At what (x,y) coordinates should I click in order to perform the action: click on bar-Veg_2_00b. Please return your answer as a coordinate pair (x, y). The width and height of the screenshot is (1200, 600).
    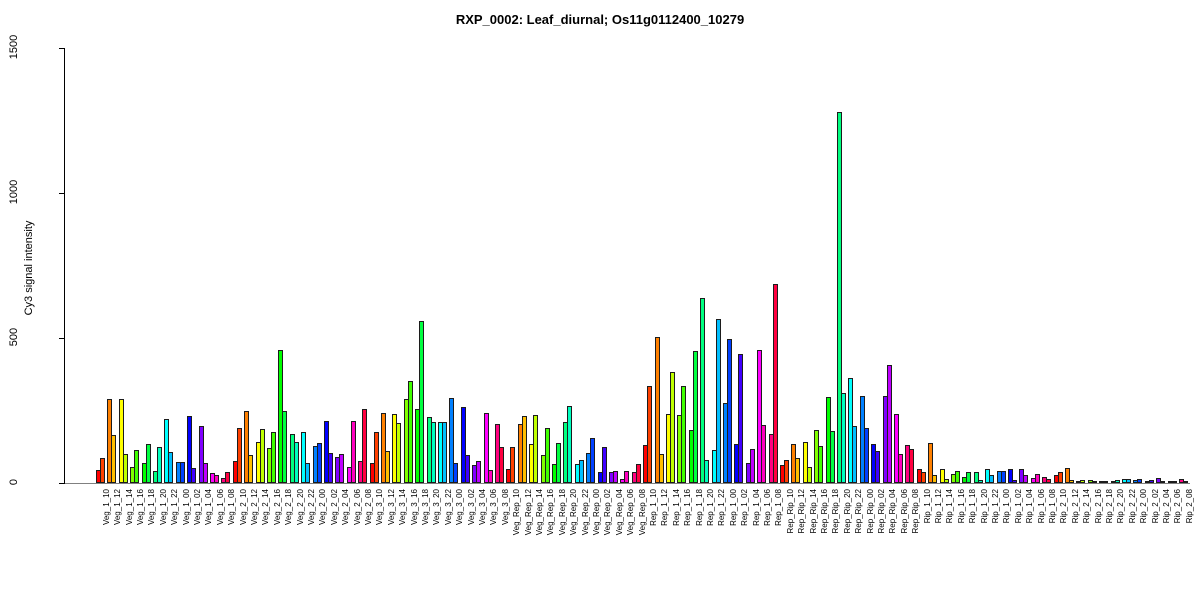
    Looking at the image, I should click on (319, 462).